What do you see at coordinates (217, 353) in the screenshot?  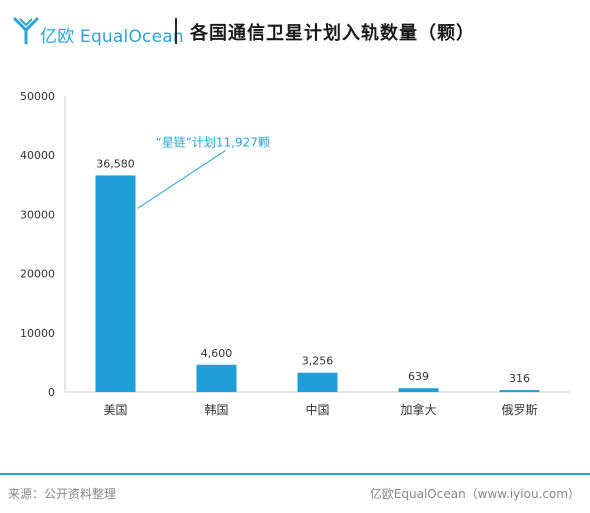 I see `data-label: 4,600` at bounding box center [217, 353].